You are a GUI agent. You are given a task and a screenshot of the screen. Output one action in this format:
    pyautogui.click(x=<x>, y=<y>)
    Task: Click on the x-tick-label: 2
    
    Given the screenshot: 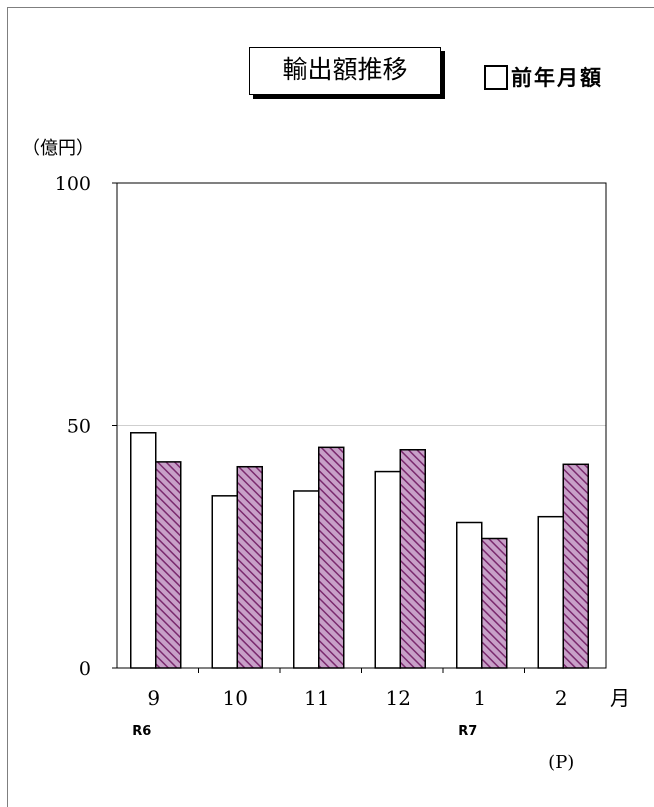 What is the action you would take?
    pyautogui.click(x=561, y=698)
    